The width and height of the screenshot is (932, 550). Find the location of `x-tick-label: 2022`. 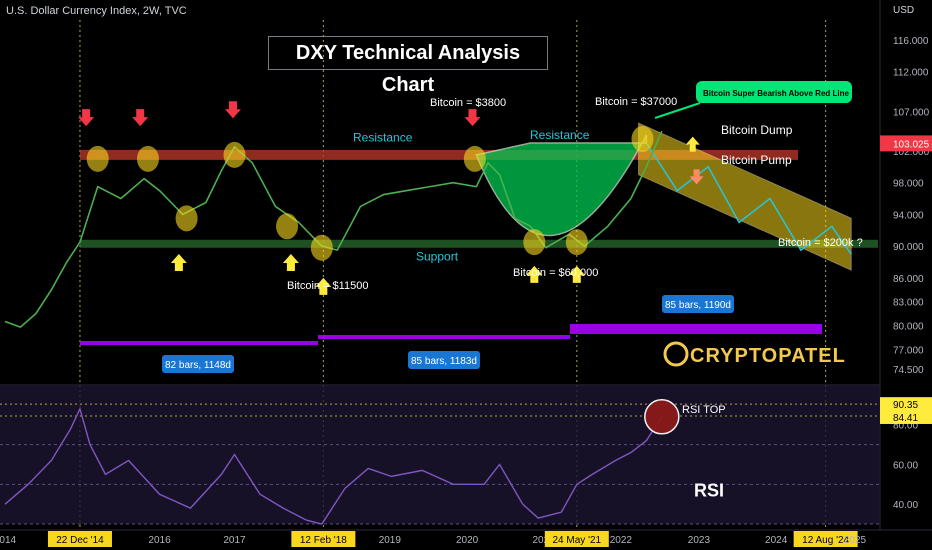

x-tick-label: 2022 is located at coordinates (621, 540).